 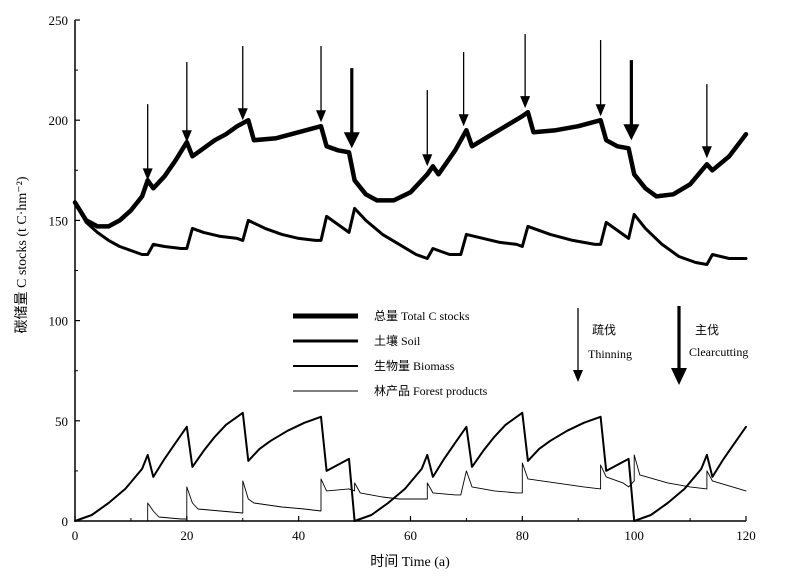 What do you see at coordinates (660, 345) in the screenshot?
I see `arrow-legend: 疏伐 Thinning 主伐 Clearcutting` at bounding box center [660, 345].